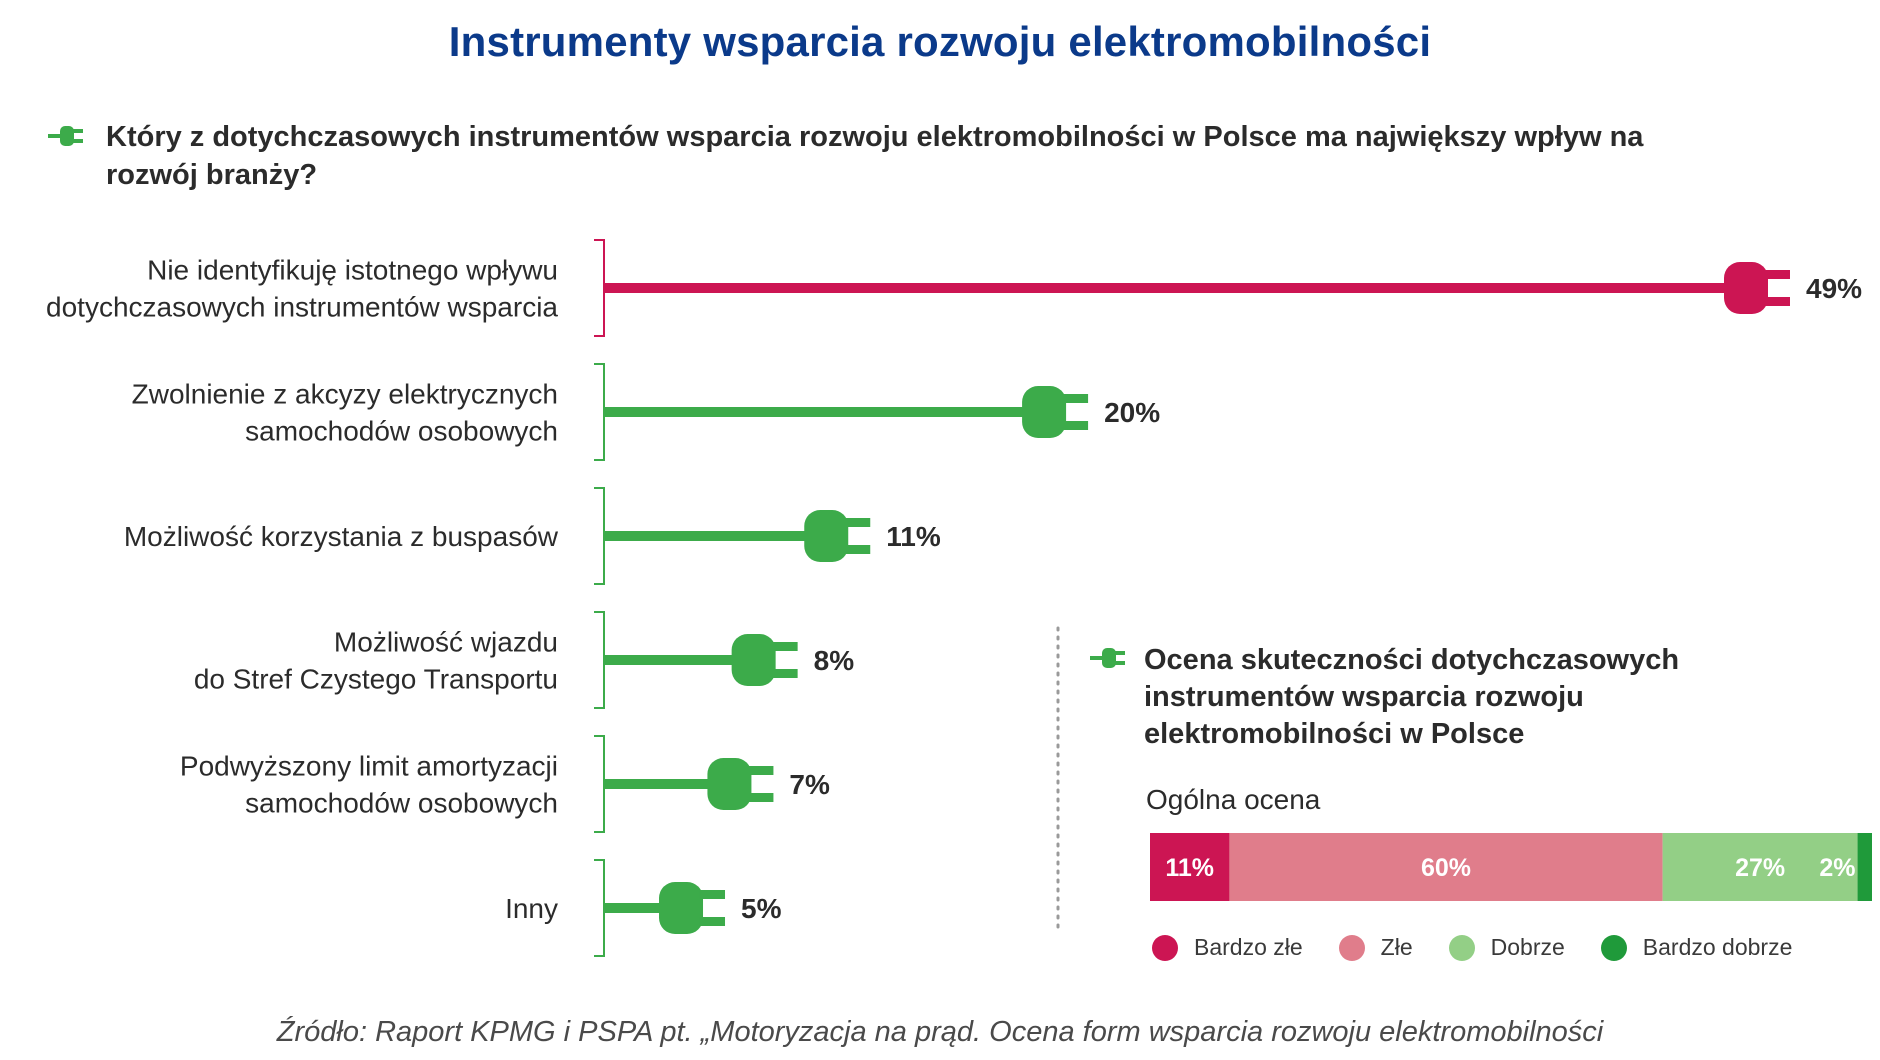 This screenshot has width=1880, height=1060. I want to click on legend-label: Złe, so click(1396, 947).